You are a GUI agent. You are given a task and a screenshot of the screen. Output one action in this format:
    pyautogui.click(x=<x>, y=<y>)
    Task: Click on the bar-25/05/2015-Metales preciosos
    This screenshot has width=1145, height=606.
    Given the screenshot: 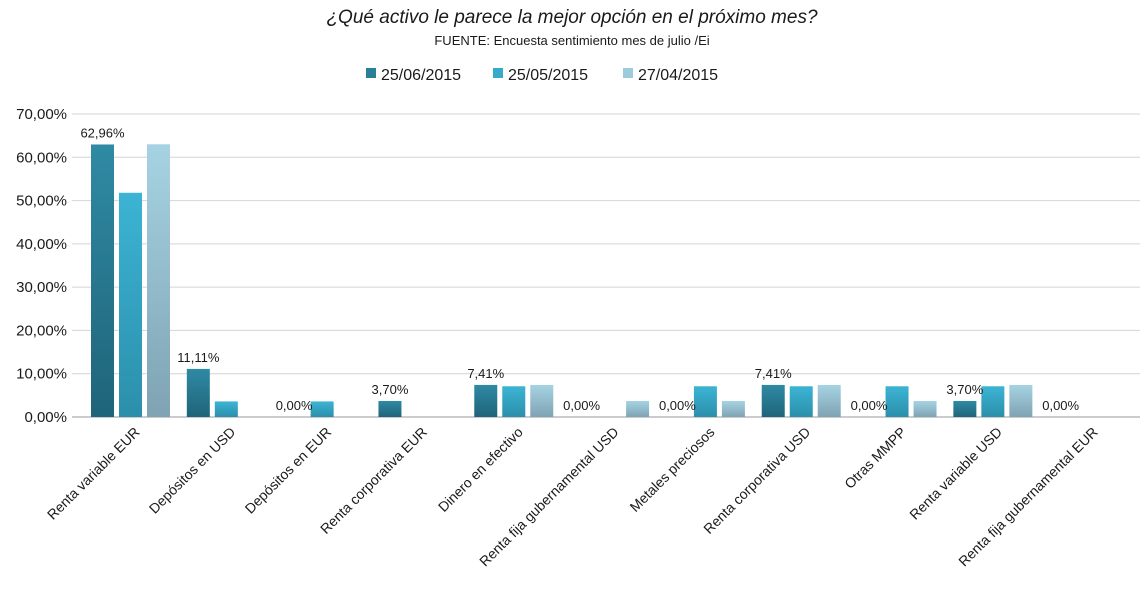 What is the action you would take?
    pyautogui.click(x=705, y=401)
    